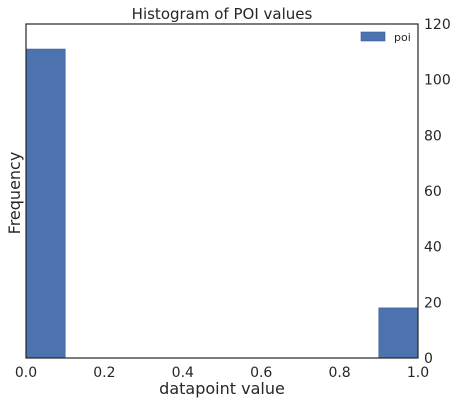 Image resolution: width=455 pixels, height=406 pixels. What do you see at coordinates (437, 25) in the screenshot?
I see `y-tick-label: 120` at bounding box center [437, 25].